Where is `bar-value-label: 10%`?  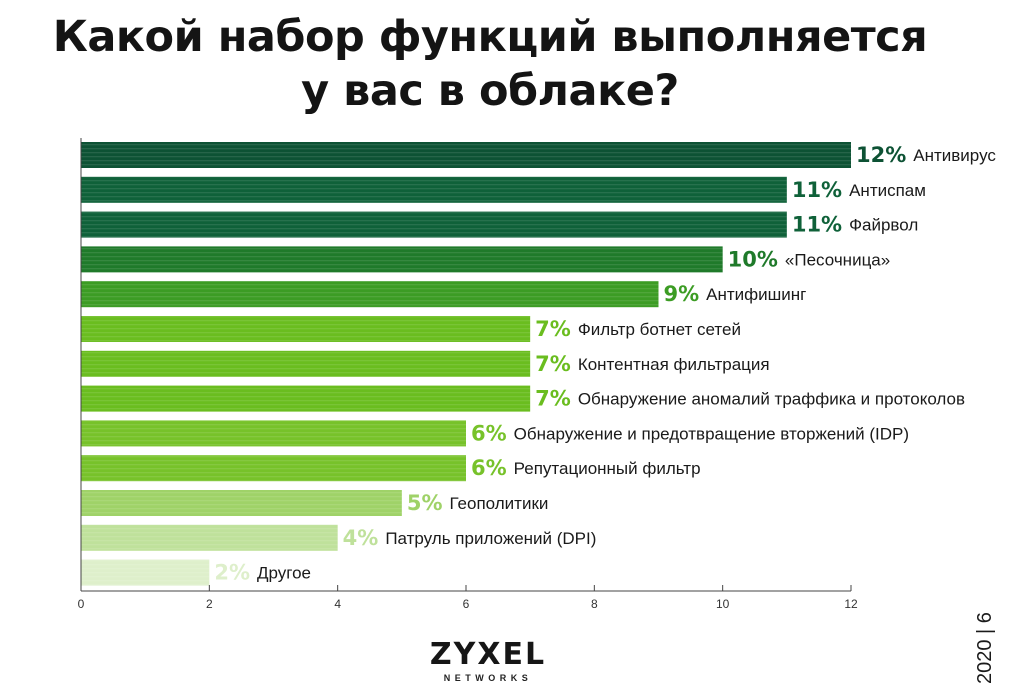
bar-value-label: 10% is located at coordinates (753, 259).